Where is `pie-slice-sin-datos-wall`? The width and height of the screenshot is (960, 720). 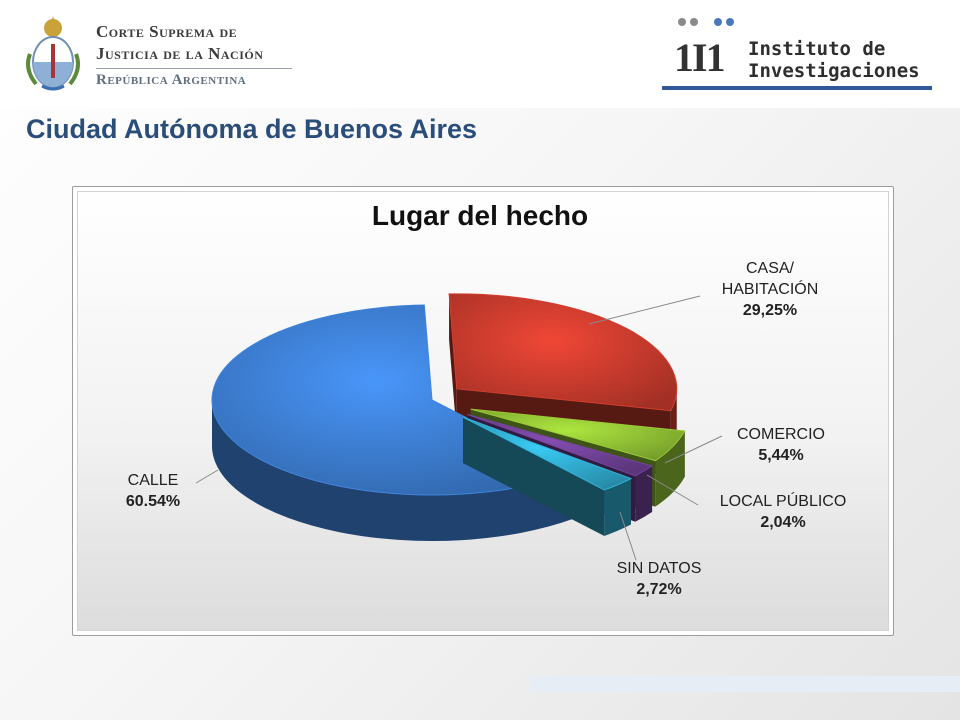
pie-slice-sin-datos-wall is located at coordinates (617, 507).